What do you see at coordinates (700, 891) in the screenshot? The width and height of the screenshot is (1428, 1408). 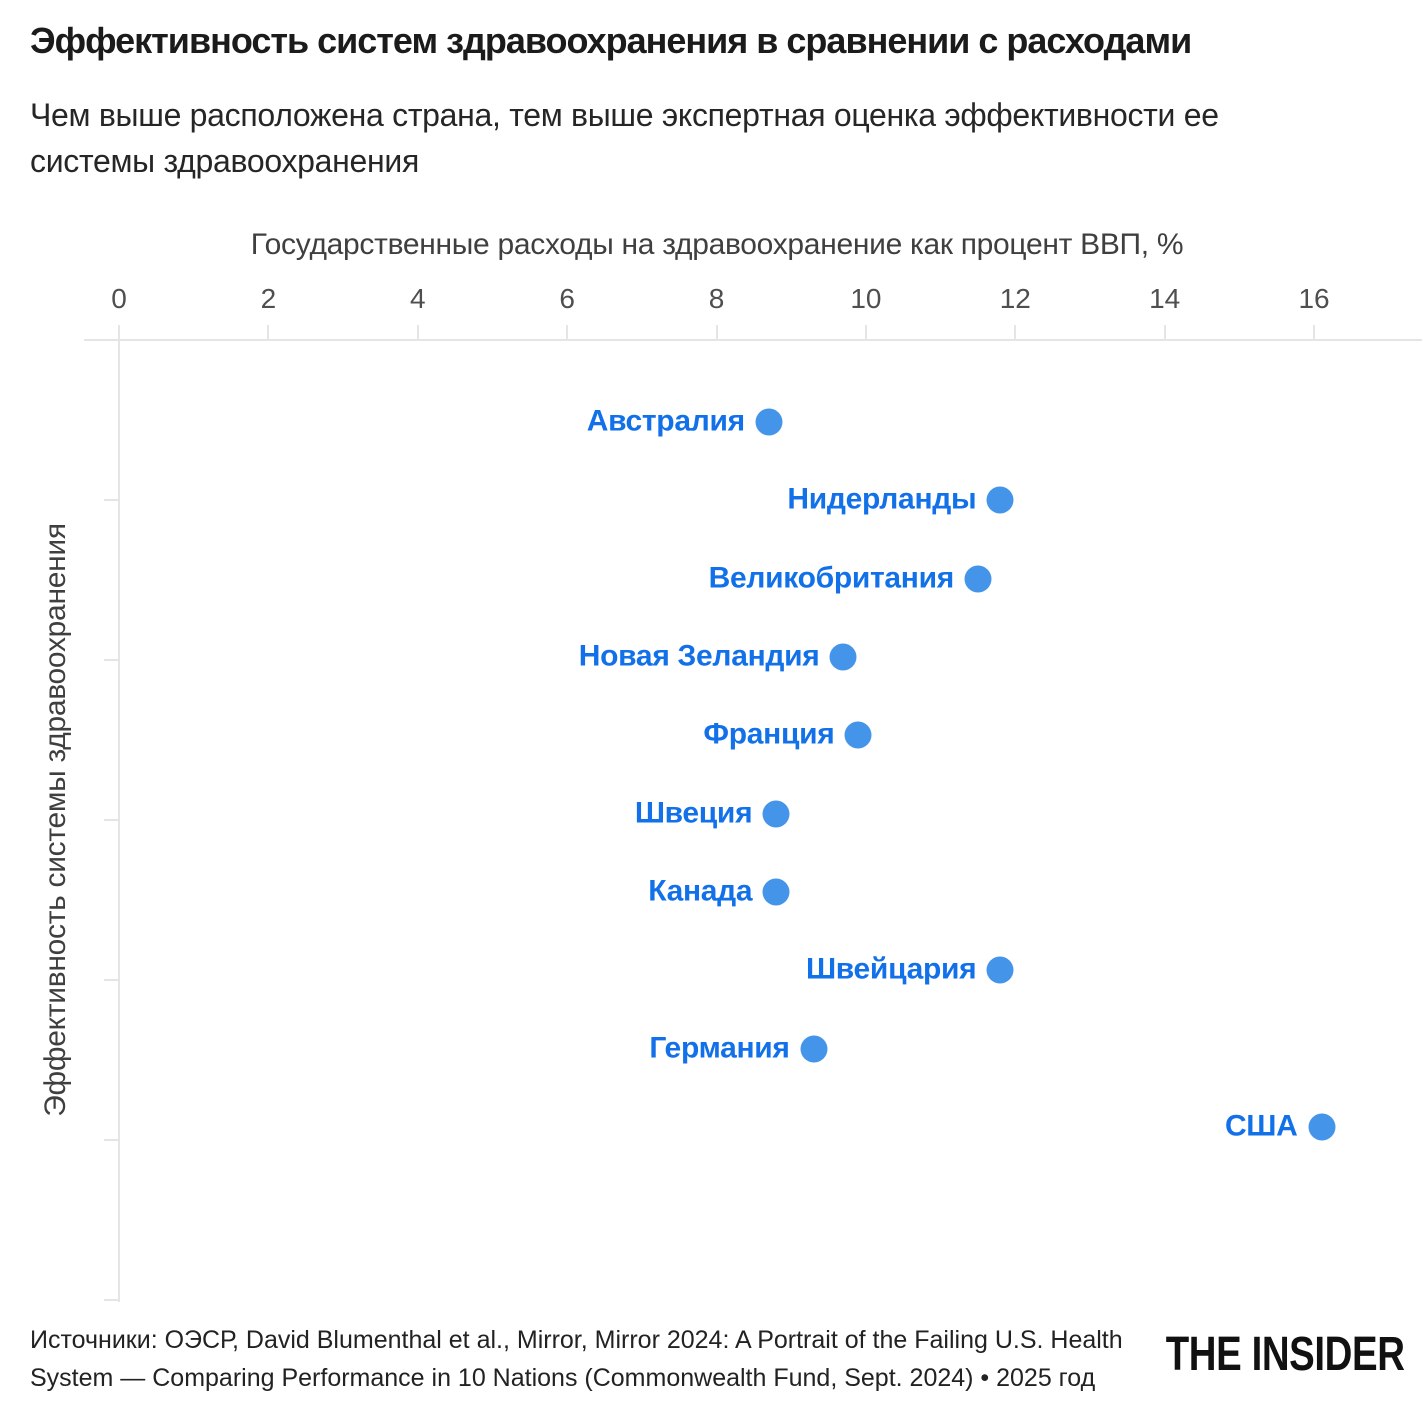 I see `data-point-label: Канада` at bounding box center [700, 891].